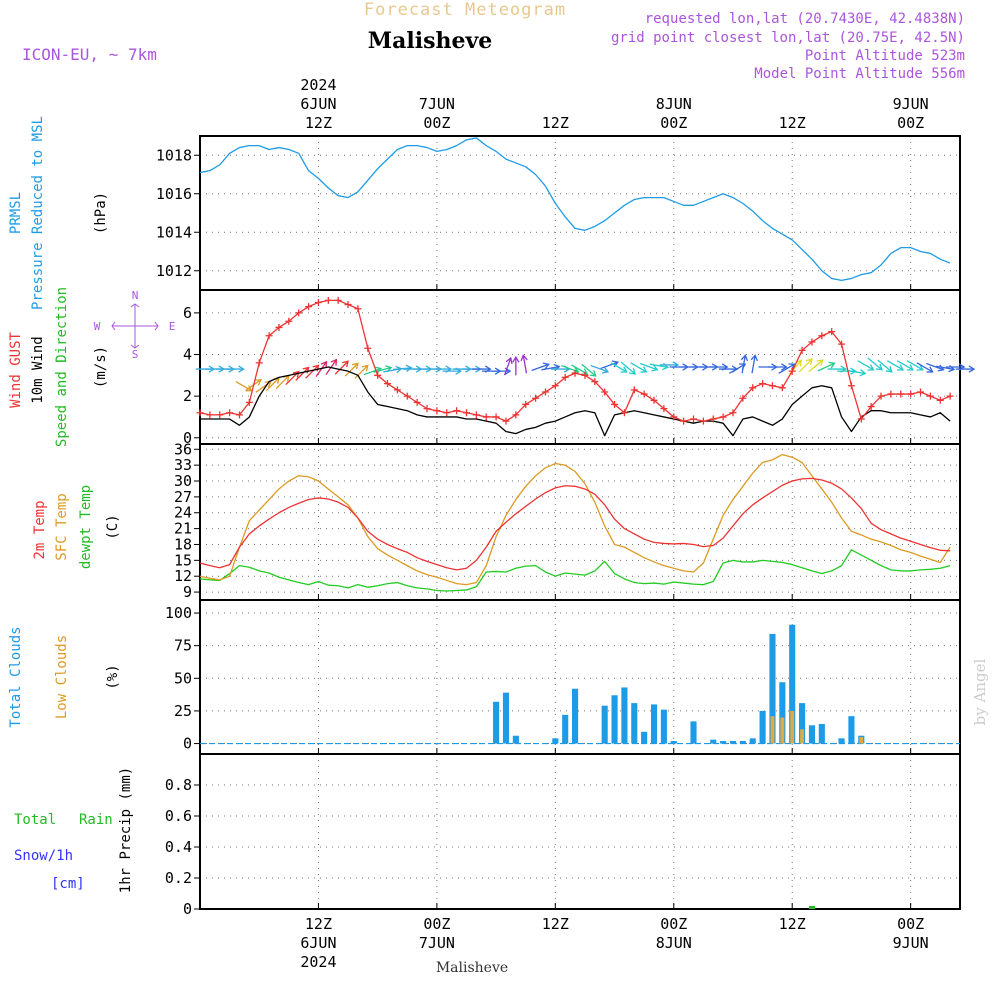 This screenshot has width=1000, height=1000. What do you see at coordinates (187, 396) in the screenshot?
I see `y-tick-label: 2` at bounding box center [187, 396].